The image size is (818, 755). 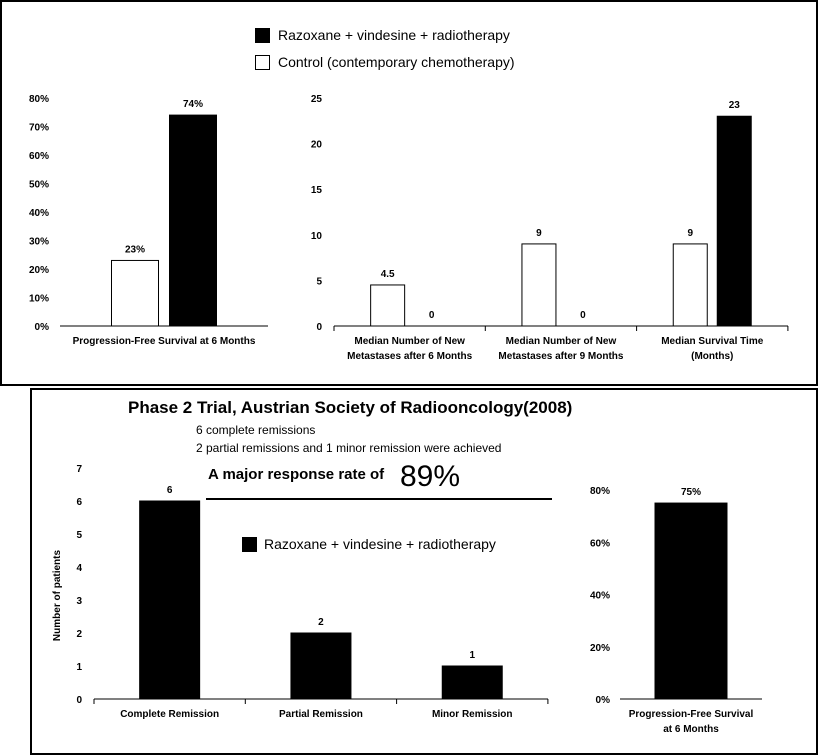 What do you see at coordinates (712, 341) in the screenshot?
I see `metastases-survival-category-label: Median Survival Time` at bounding box center [712, 341].